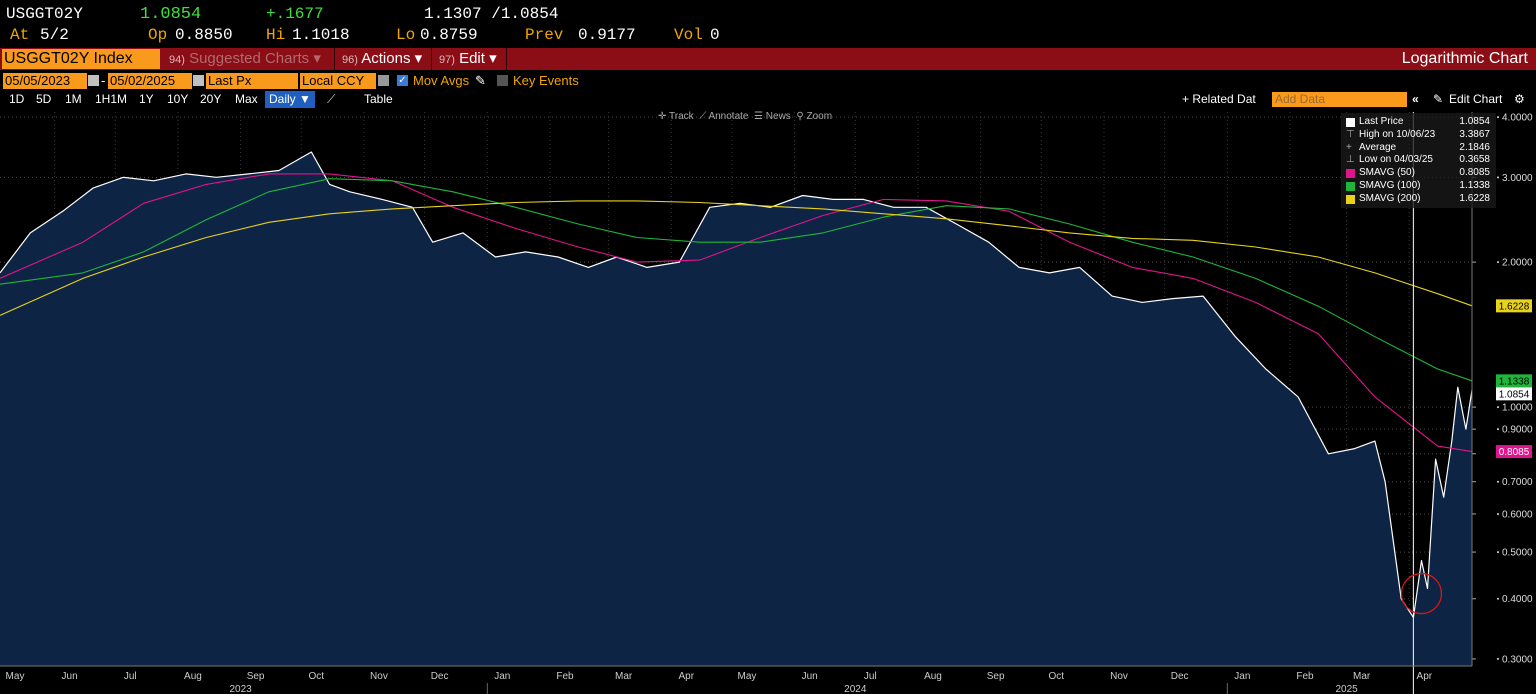 Image resolution: width=1536 pixels, height=694 pixels. I want to click on edit-chart-button: Edit Chart, so click(1476, 99).